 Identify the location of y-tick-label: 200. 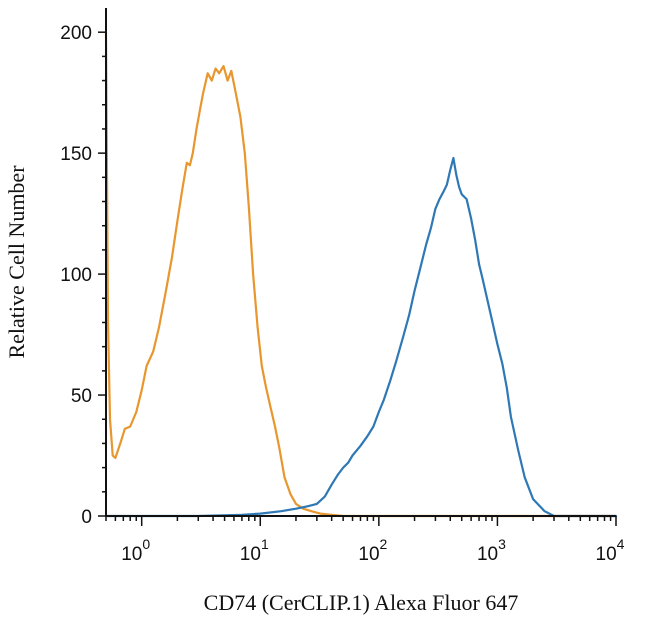
(76, 33).